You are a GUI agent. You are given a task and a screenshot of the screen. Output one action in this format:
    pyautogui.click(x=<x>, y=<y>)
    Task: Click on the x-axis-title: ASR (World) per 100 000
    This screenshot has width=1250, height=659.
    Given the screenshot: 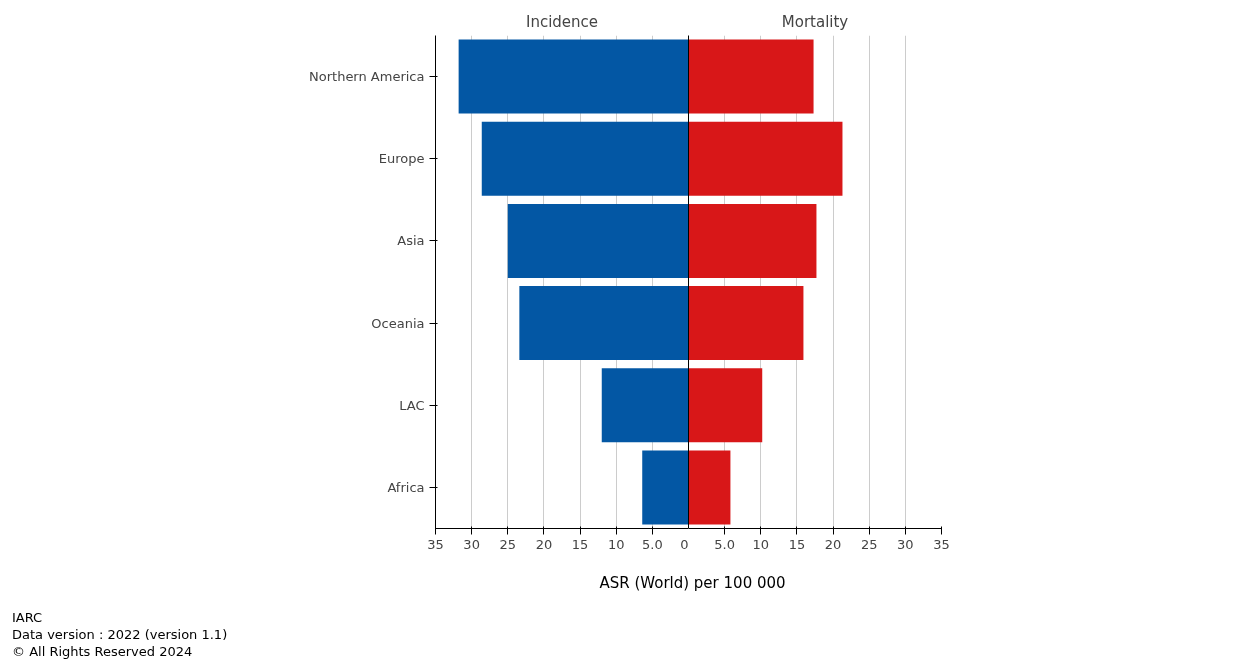 What is the action you would take?
    pyautogui.click(x=692, y=583)
    